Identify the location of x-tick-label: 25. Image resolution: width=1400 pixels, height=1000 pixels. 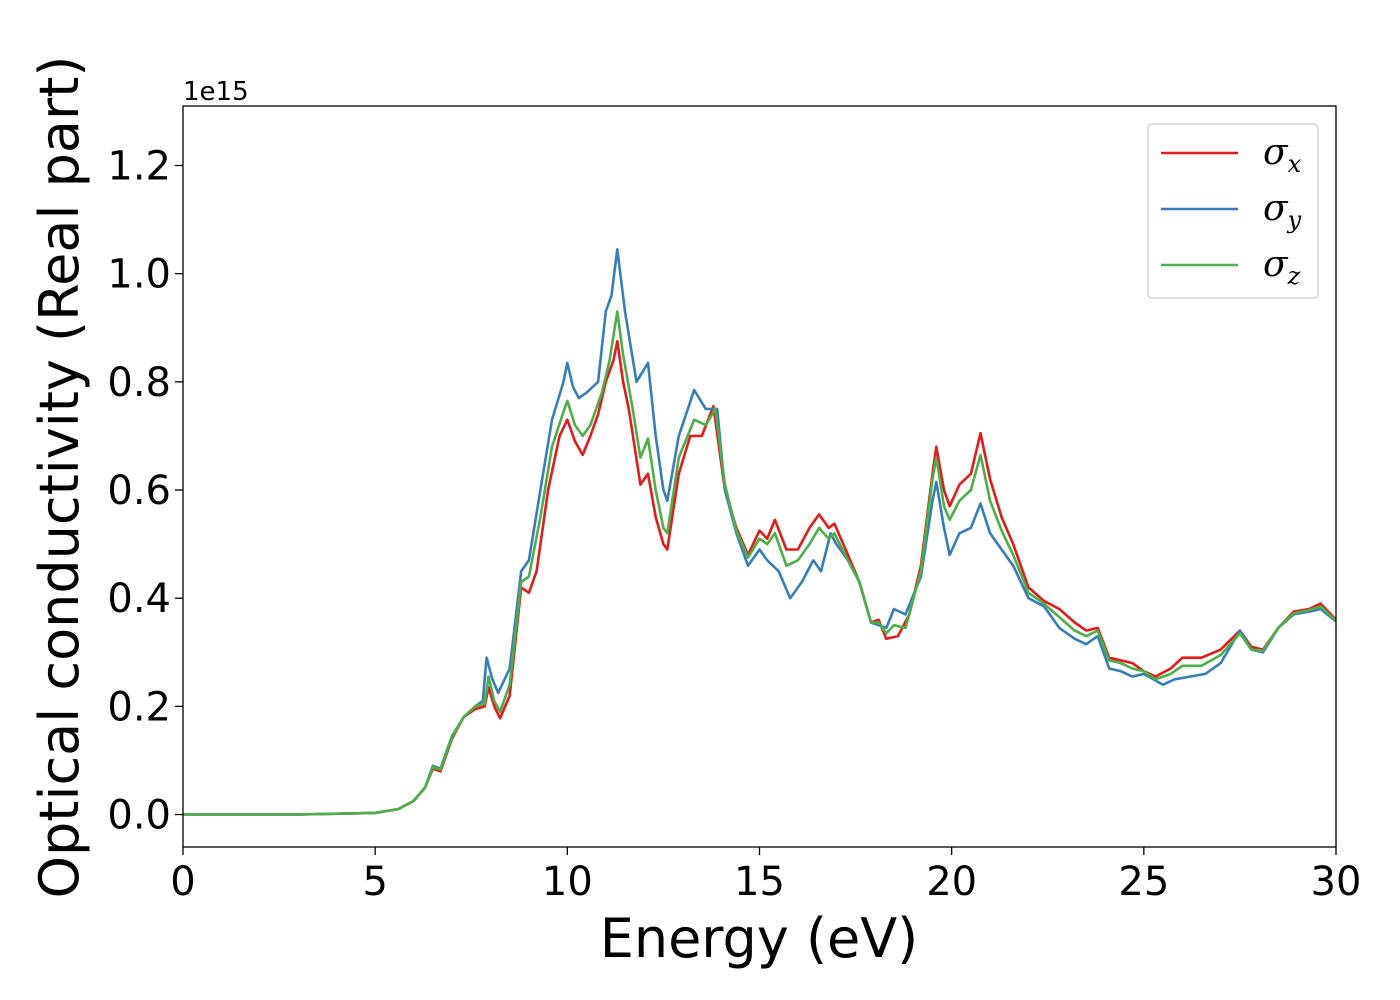
(1143, 882).